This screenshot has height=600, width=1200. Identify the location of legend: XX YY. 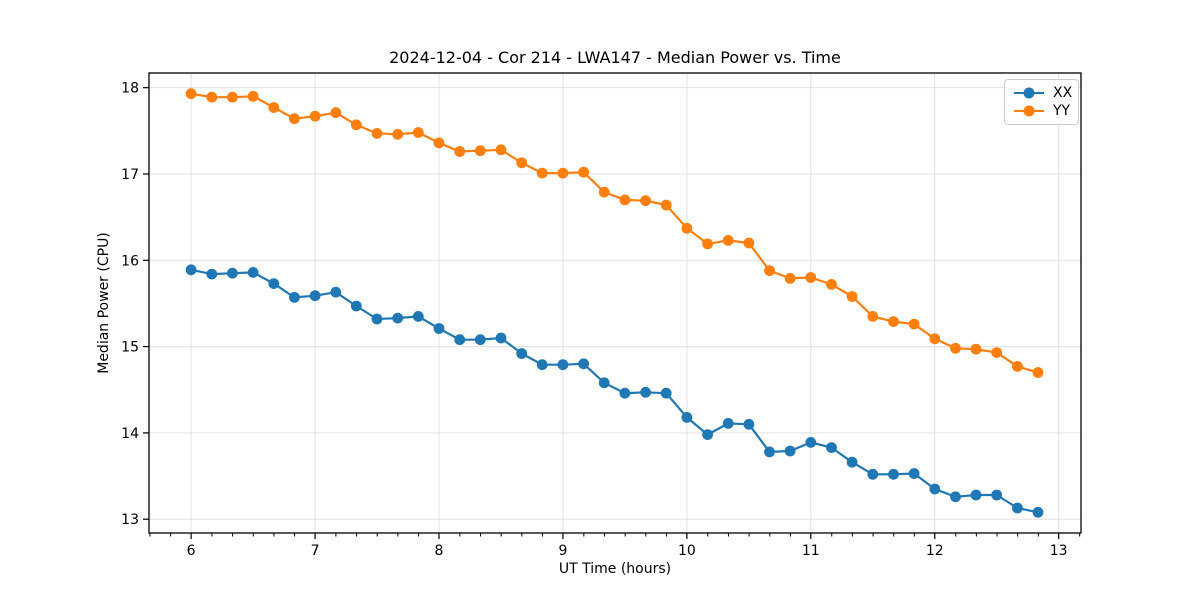
(1041, 102).